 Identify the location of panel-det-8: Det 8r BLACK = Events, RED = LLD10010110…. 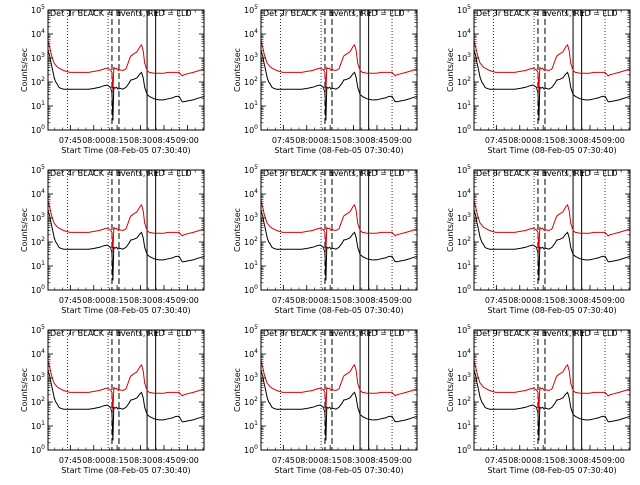
(325, 399).